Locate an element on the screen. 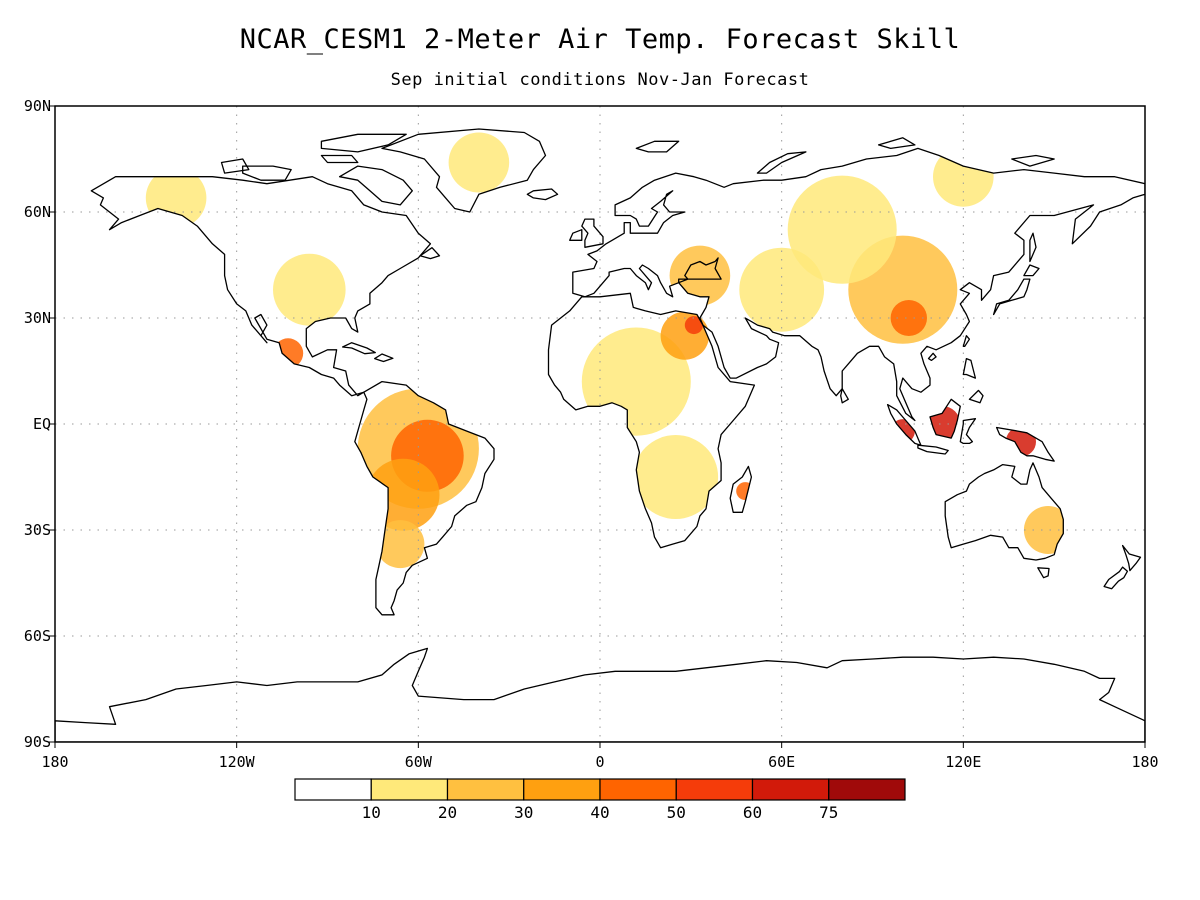  coastline-sri-lanka is located at coordinates (844, 396).